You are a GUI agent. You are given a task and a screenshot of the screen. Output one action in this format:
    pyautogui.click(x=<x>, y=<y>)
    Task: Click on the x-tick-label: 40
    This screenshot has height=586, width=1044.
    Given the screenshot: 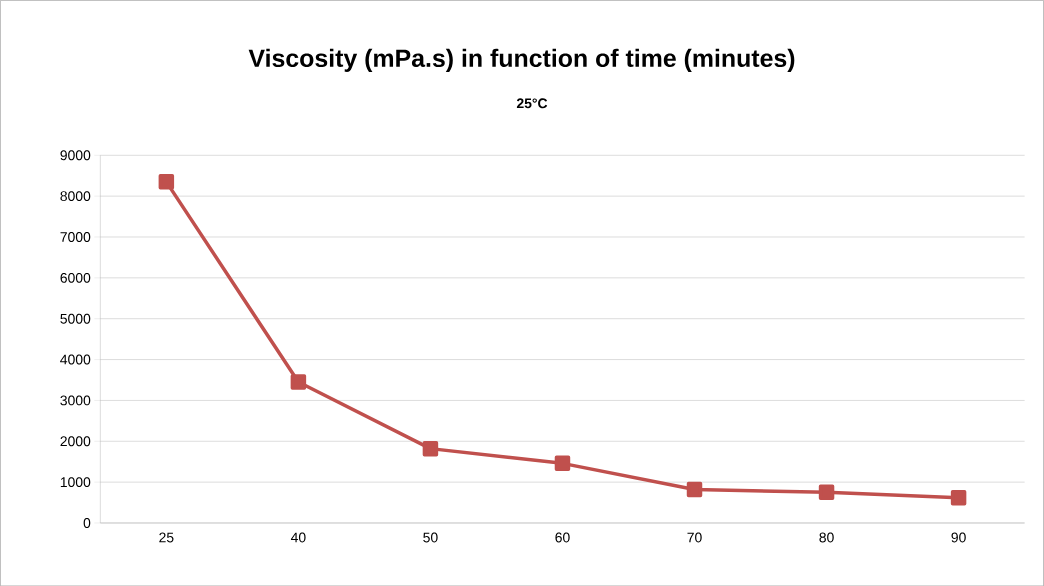 What is the action you would take?
    pyautogui.click(x=298, y=537)
    